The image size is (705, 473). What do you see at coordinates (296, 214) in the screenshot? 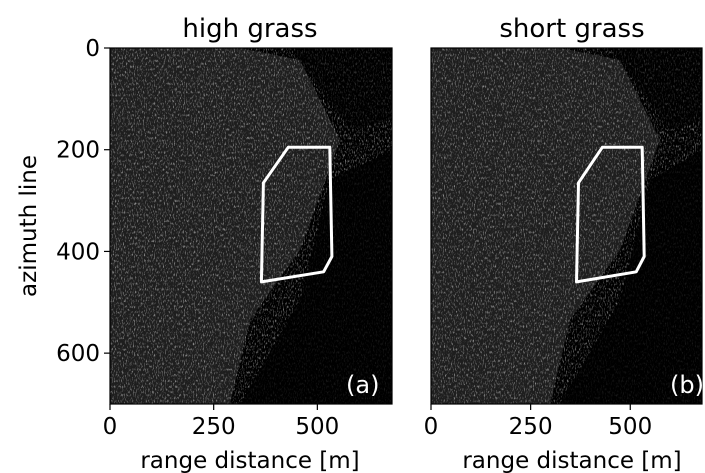
I see `roi-outline-a` at bounding box center [296, 214].